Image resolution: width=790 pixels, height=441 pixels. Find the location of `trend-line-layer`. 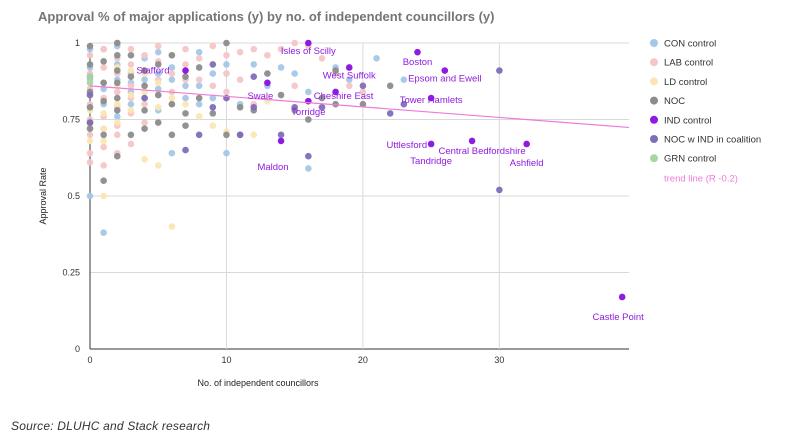

trend-line-layer is located at coordinates (359, 107).